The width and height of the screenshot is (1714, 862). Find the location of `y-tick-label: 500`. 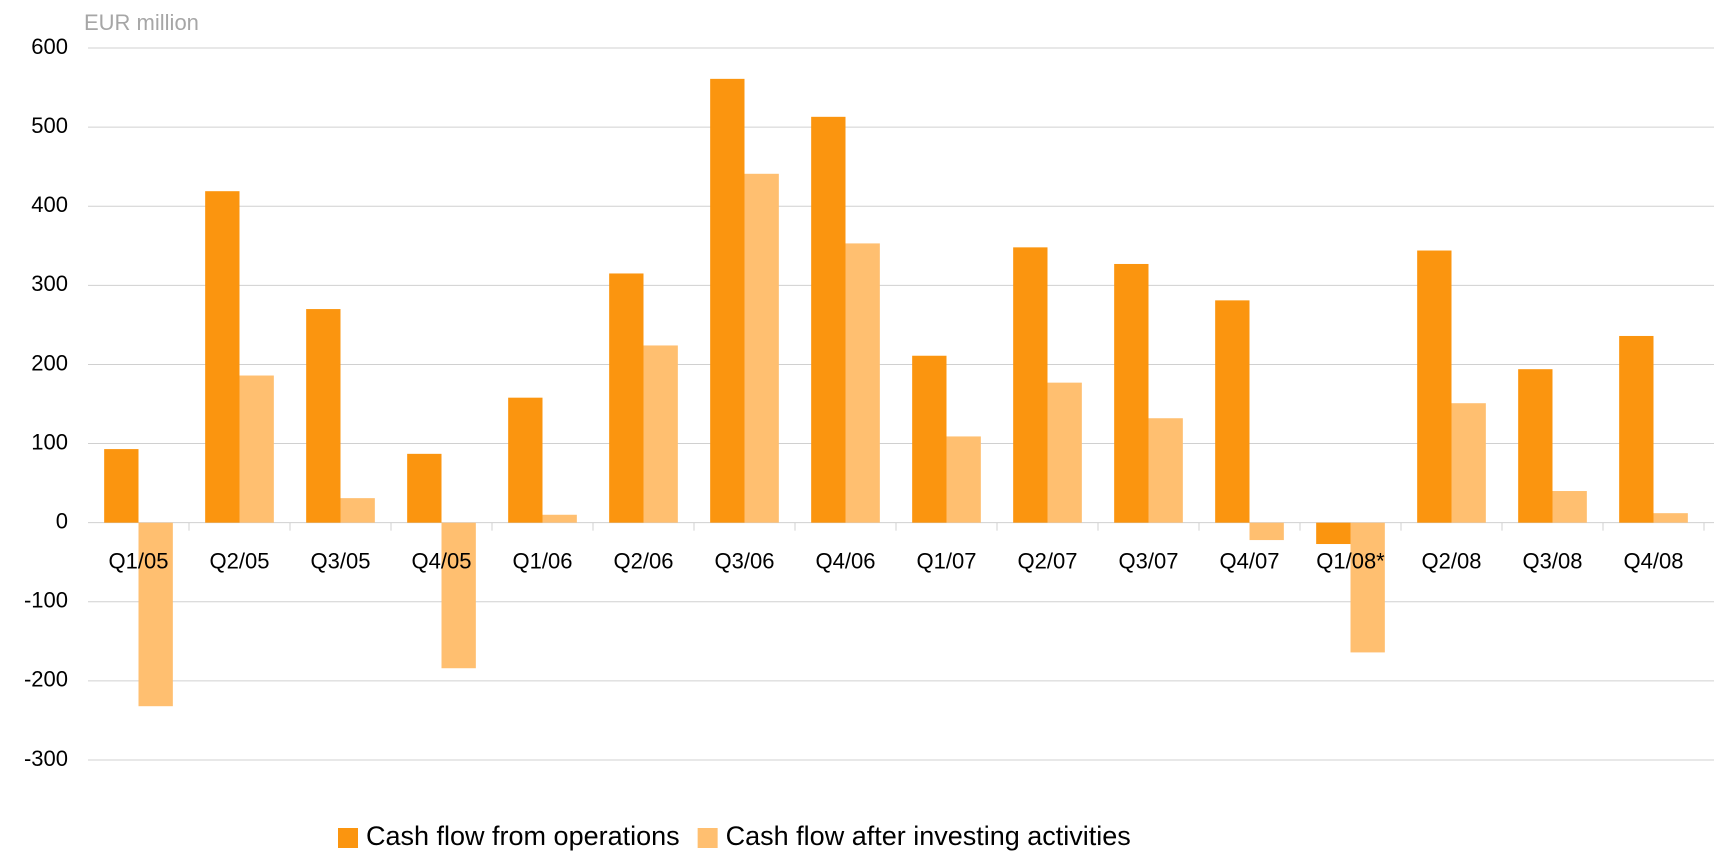

y-tick-label: 500 is located at coordinates (49, 125).